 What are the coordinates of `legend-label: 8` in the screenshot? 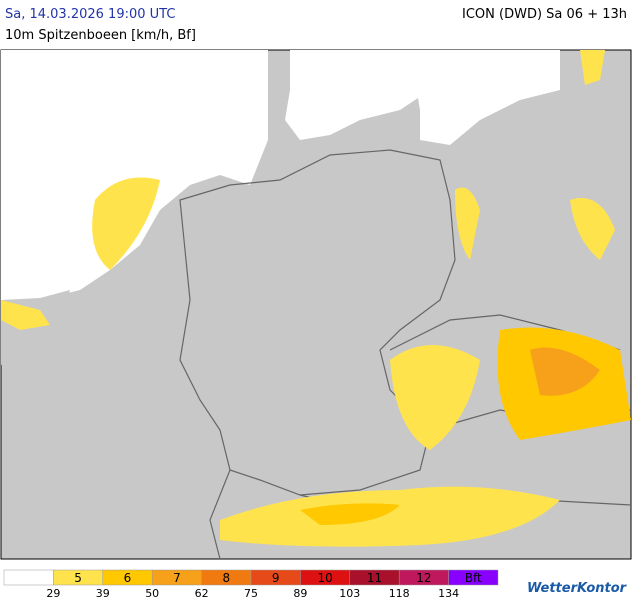 It's located at (226, 578).